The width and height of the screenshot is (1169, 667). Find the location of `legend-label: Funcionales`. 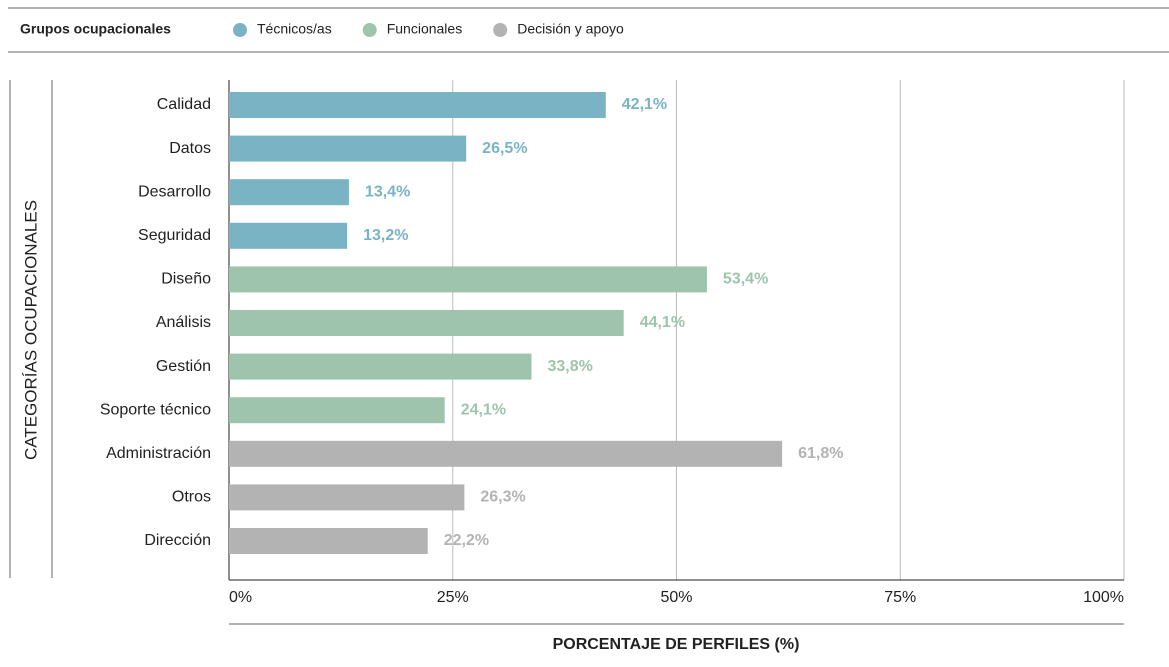

legend-label: Funcionales is located at coordinates (425, 29).